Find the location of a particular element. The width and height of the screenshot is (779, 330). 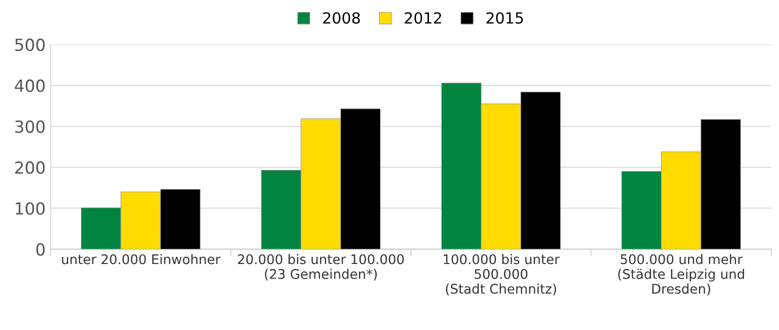

legend-label: 2008 is located at coordinates (341, 18).